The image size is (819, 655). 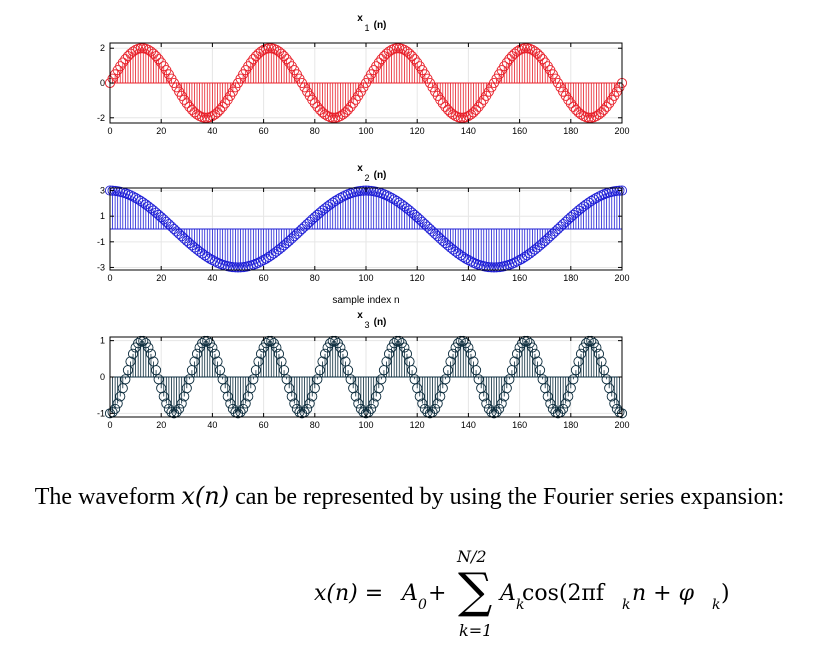 I want to click on formula-lhs: x(n) =, so click(x=349, y=593).